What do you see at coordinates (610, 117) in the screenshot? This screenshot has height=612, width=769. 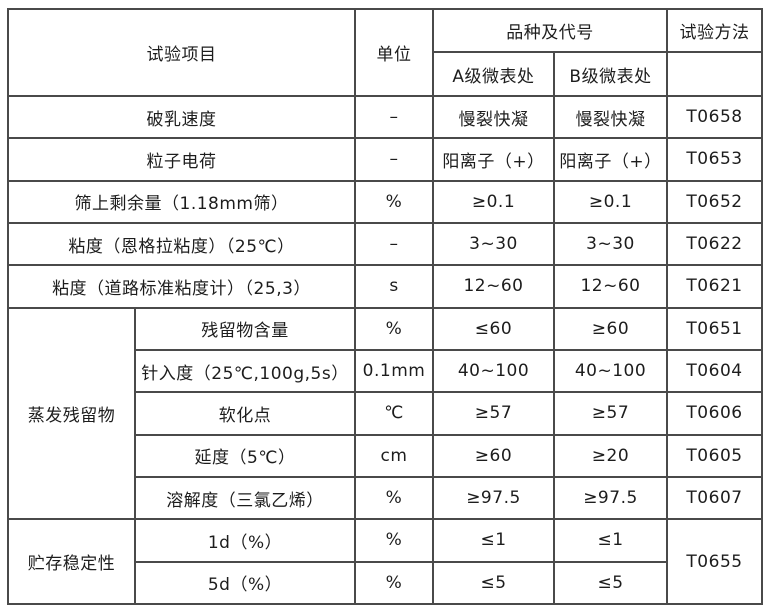 I see `grade-b-cell: 慢裂快凝` at bounding box center [610, 117].